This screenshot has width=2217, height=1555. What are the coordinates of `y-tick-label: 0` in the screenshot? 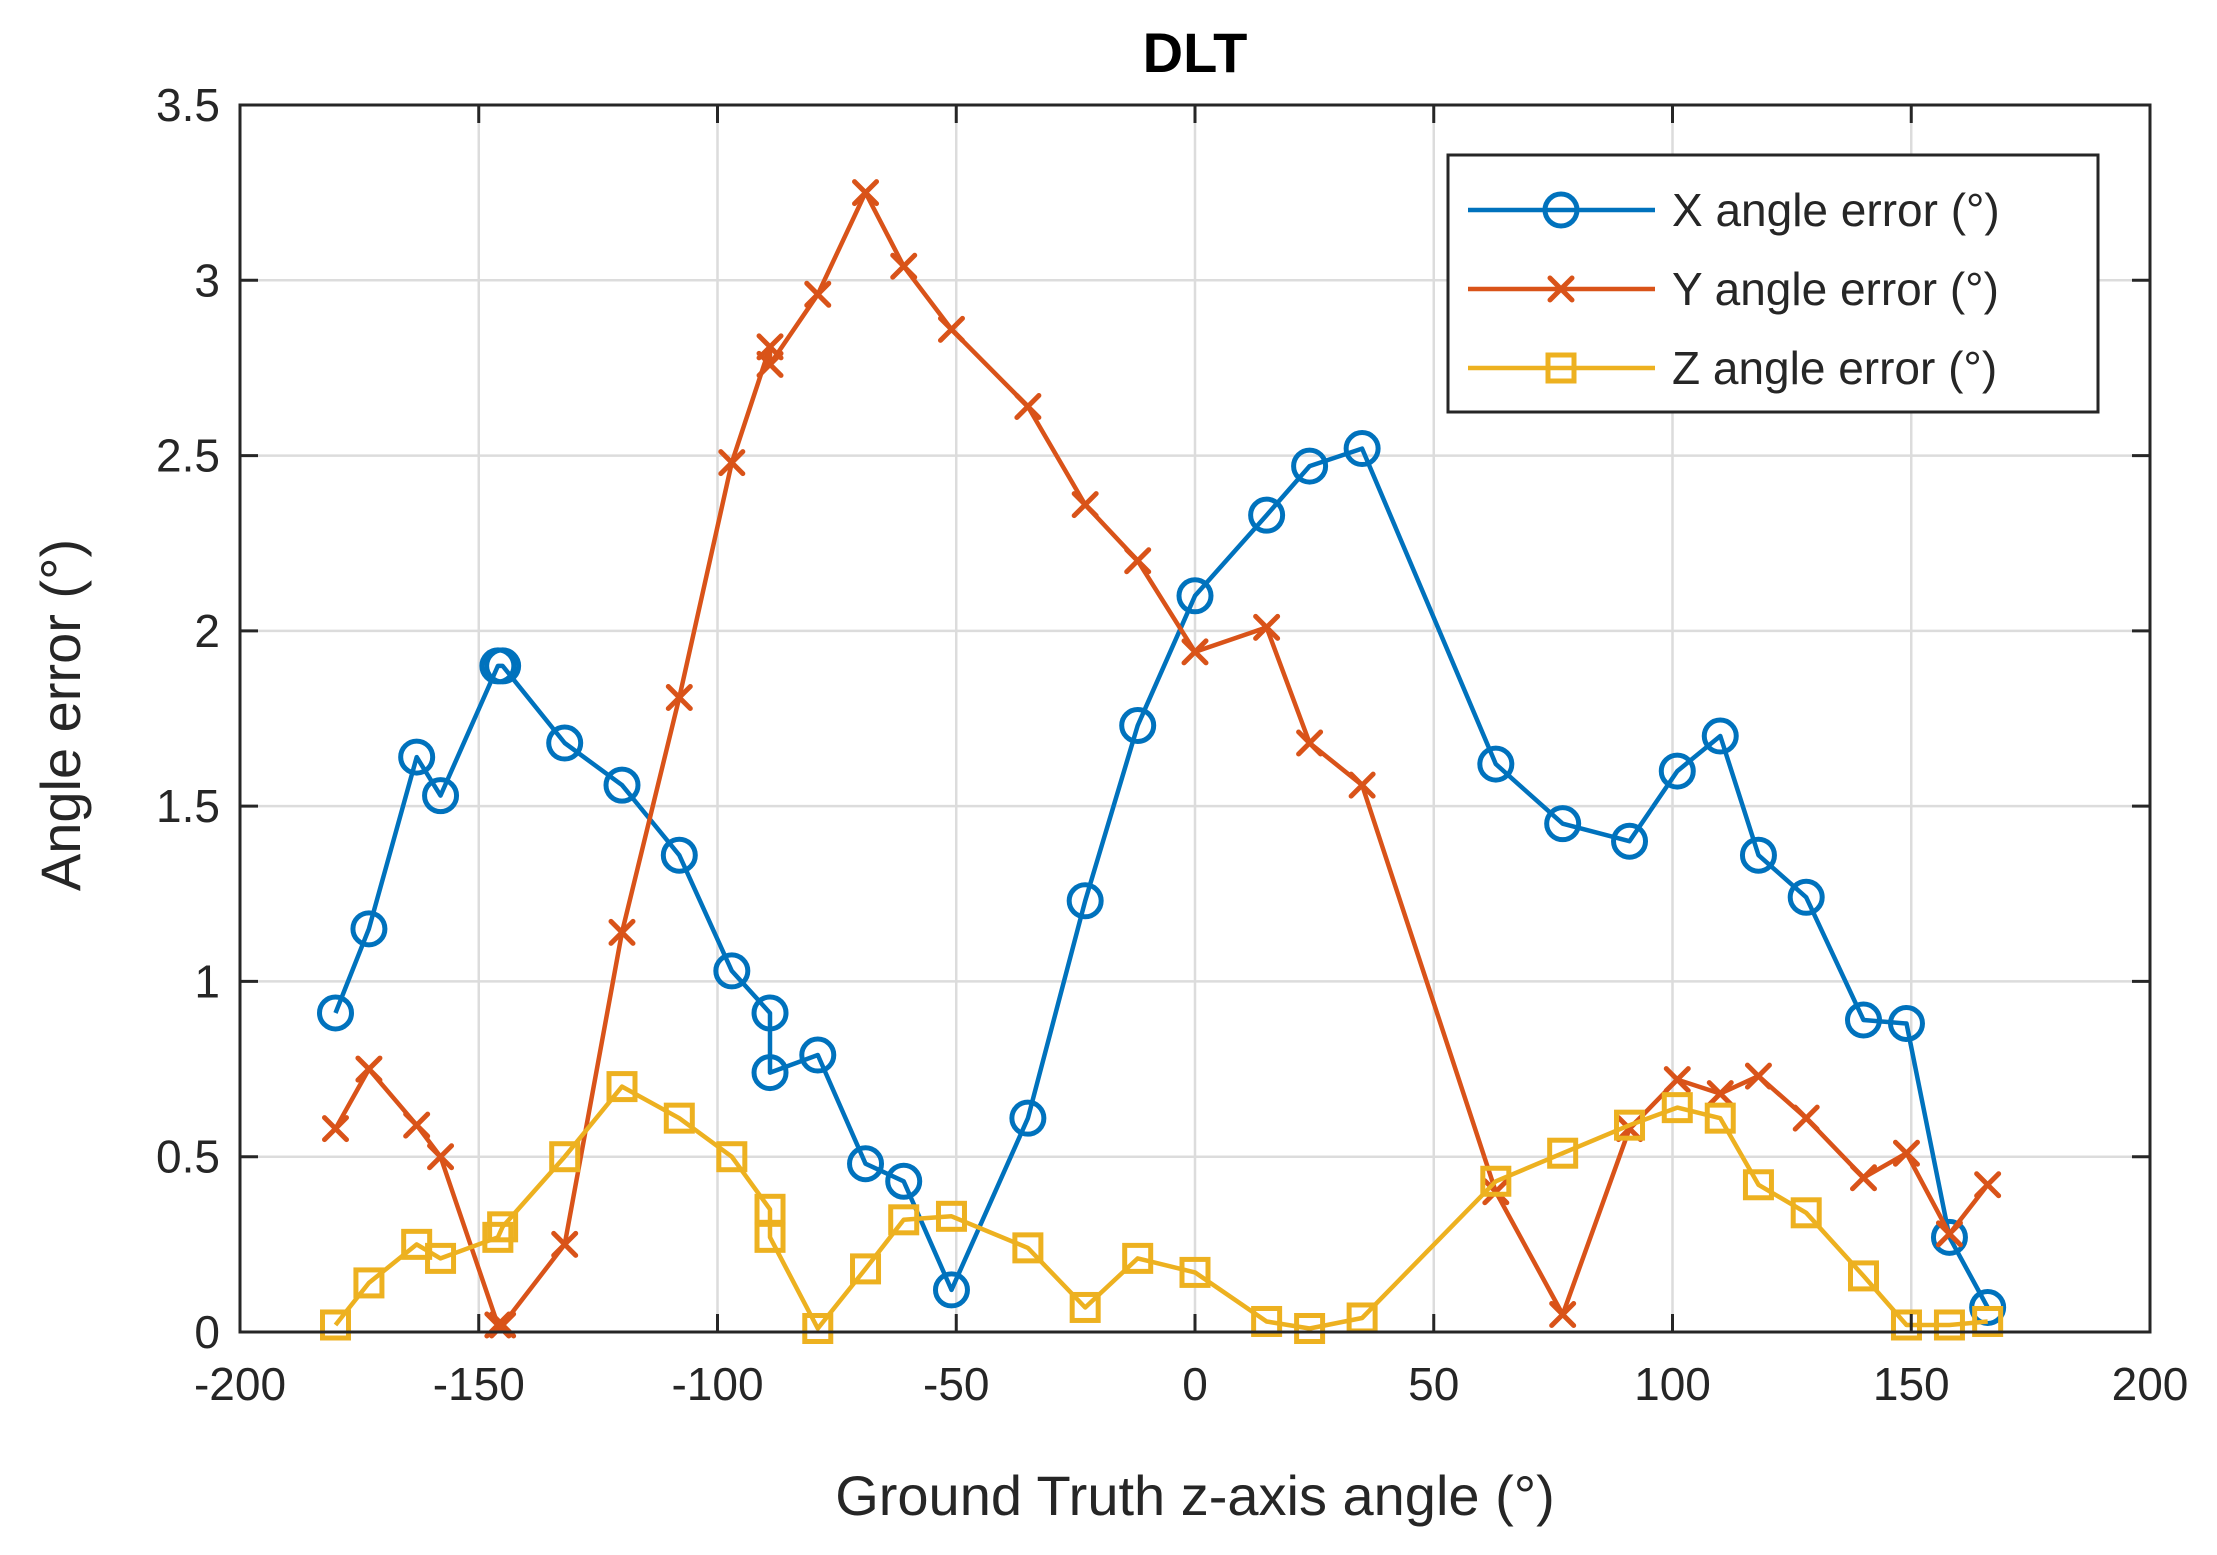 It's located at (207, 1332).